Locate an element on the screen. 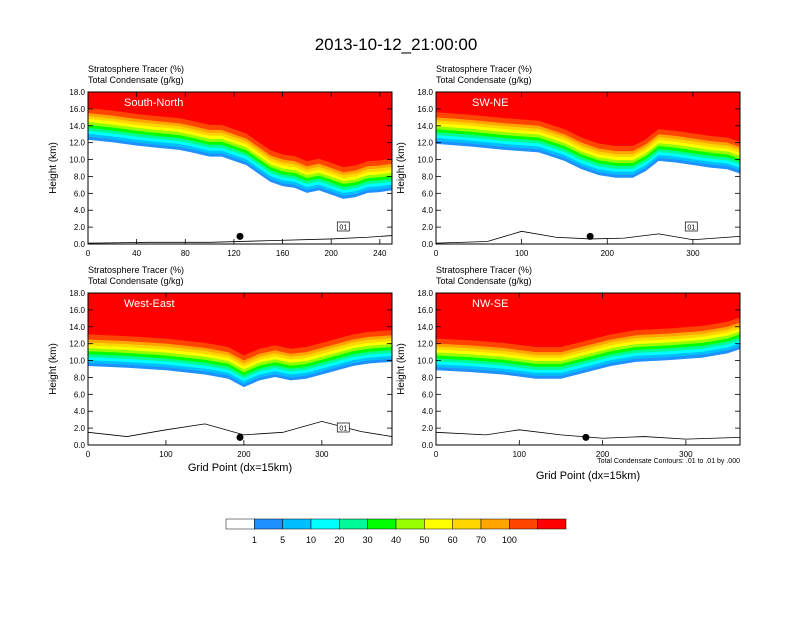  x-tick-label: 120 is located at coordinates (234, 253).